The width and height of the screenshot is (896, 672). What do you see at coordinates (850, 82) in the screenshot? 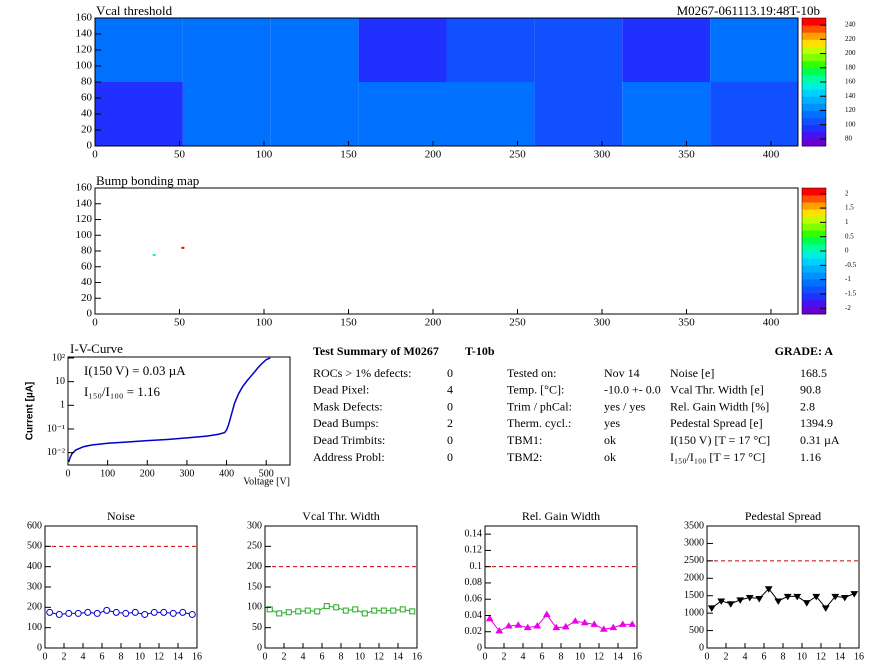
I see `colorbar-label: 160` at bounding box center [850, 82].